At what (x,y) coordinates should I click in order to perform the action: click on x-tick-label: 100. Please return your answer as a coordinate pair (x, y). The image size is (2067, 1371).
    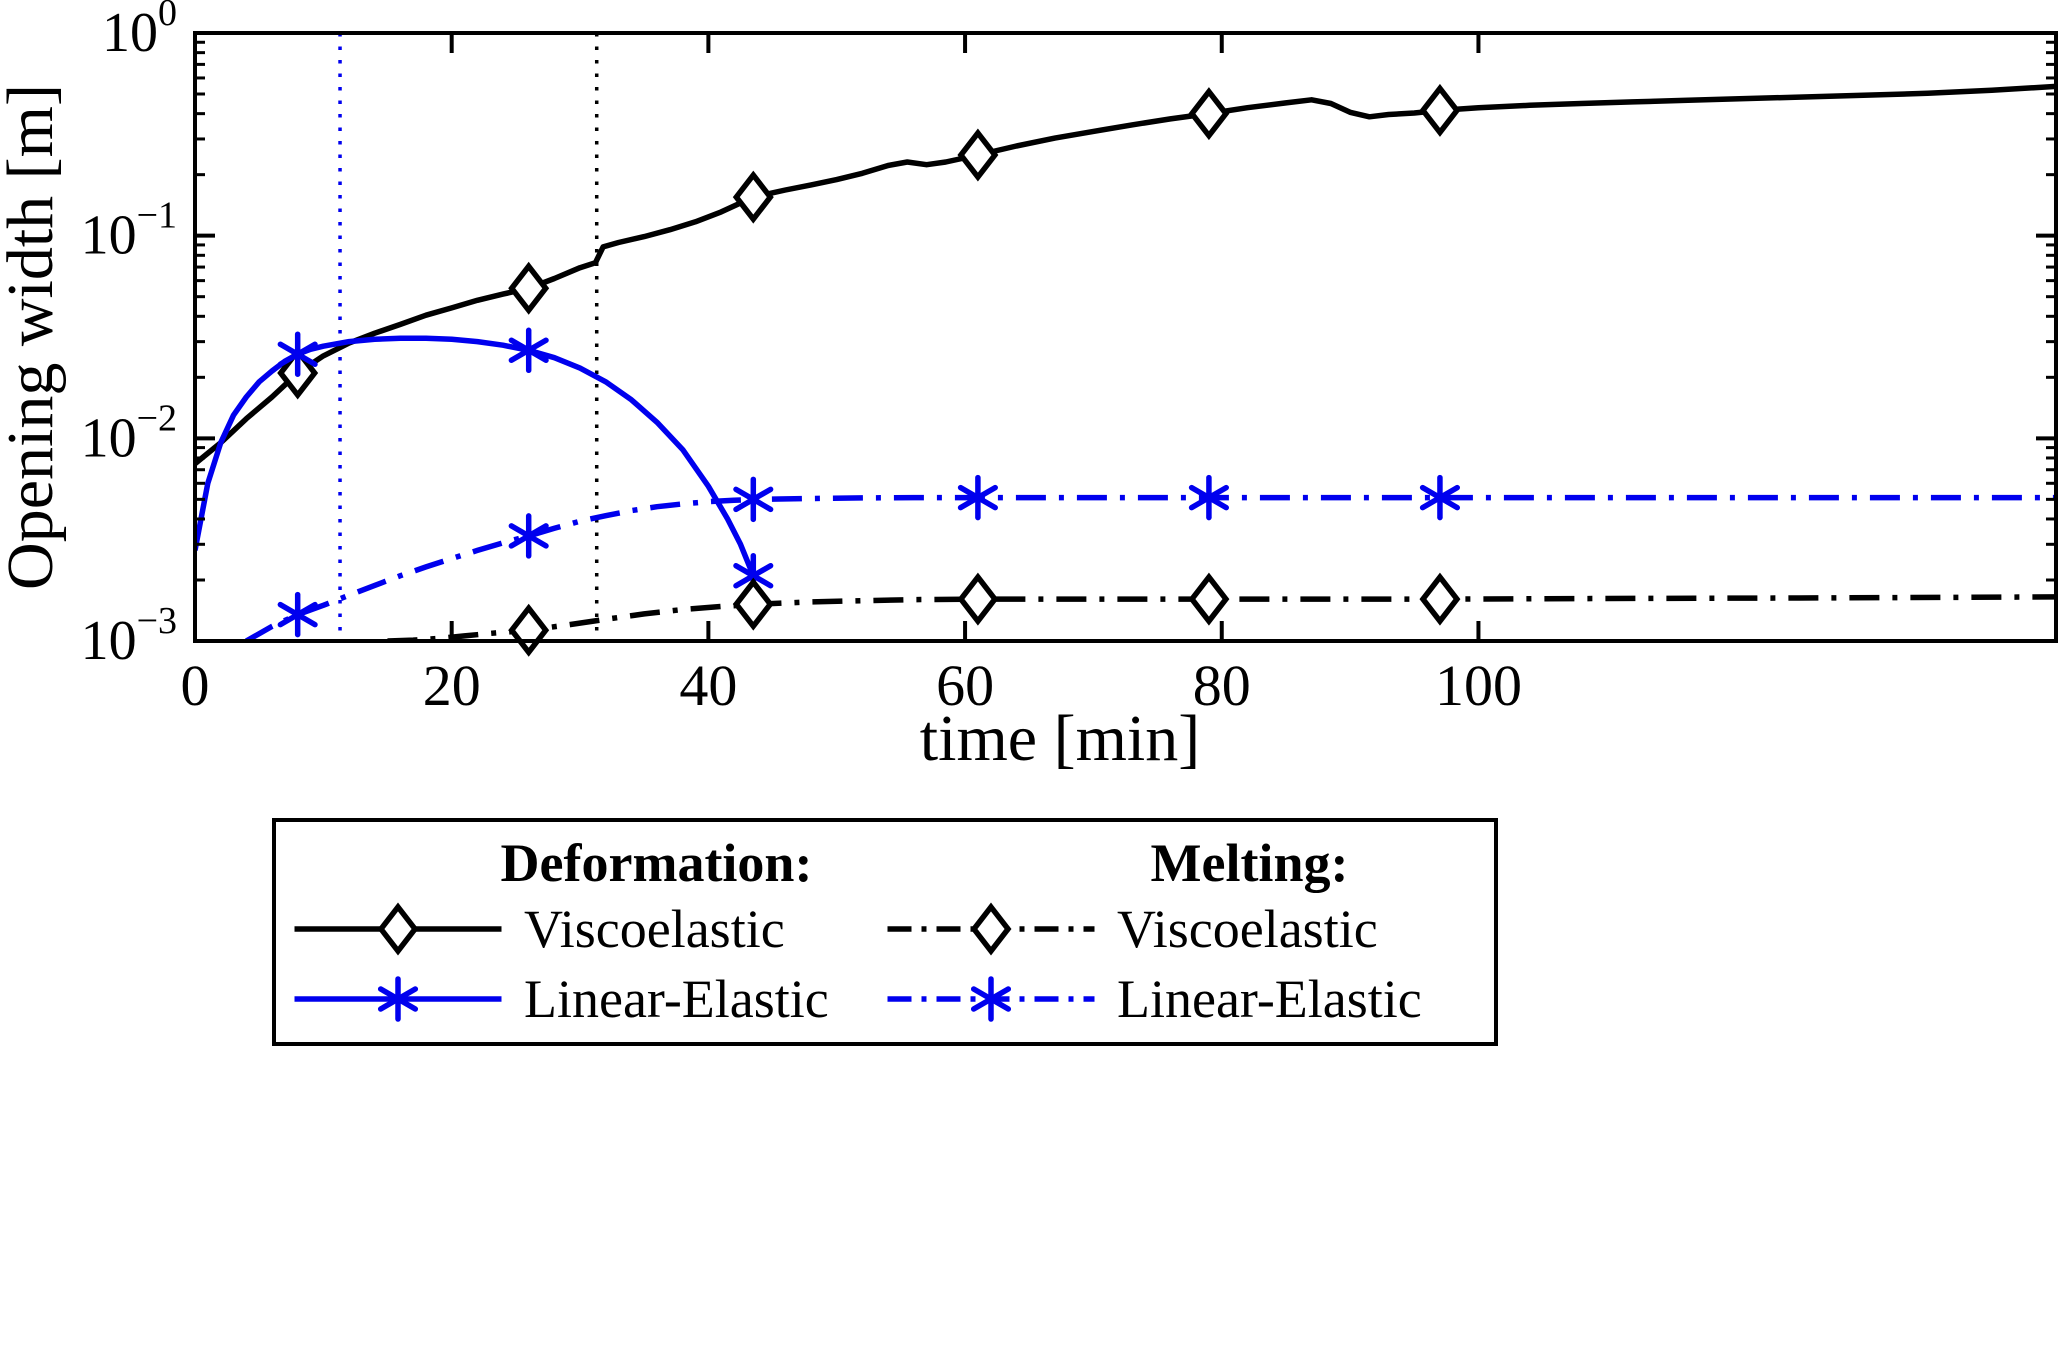
    Looking at the image, I should click on (1478, 685).